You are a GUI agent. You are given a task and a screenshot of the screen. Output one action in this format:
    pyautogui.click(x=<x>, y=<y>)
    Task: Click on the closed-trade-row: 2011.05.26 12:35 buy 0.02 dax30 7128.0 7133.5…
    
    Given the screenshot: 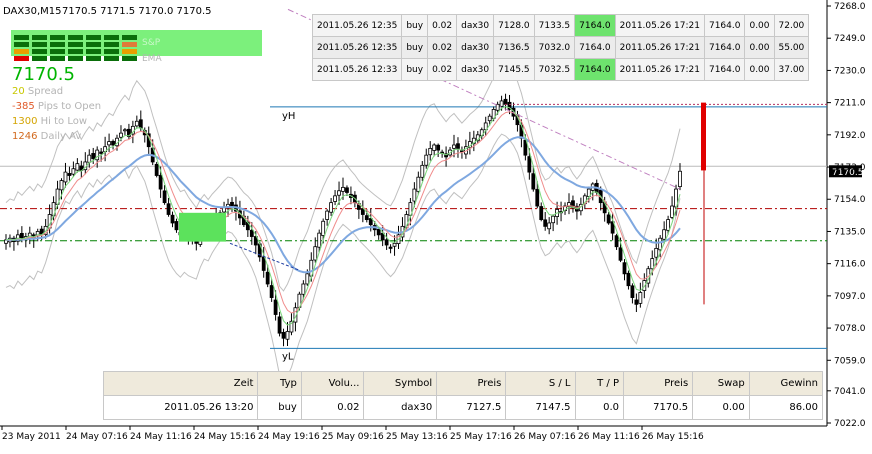 What is the action you would take?
    pyautogui.click(x=560, y=25)
    